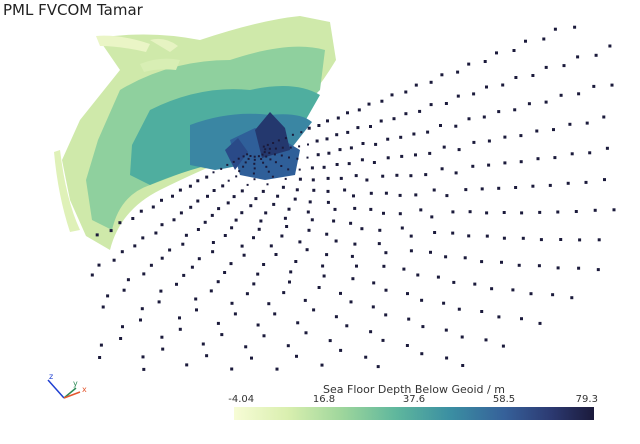 This screenshot has width=640, height=444. I want to click on axis-z-label: z, so click(51, 376).